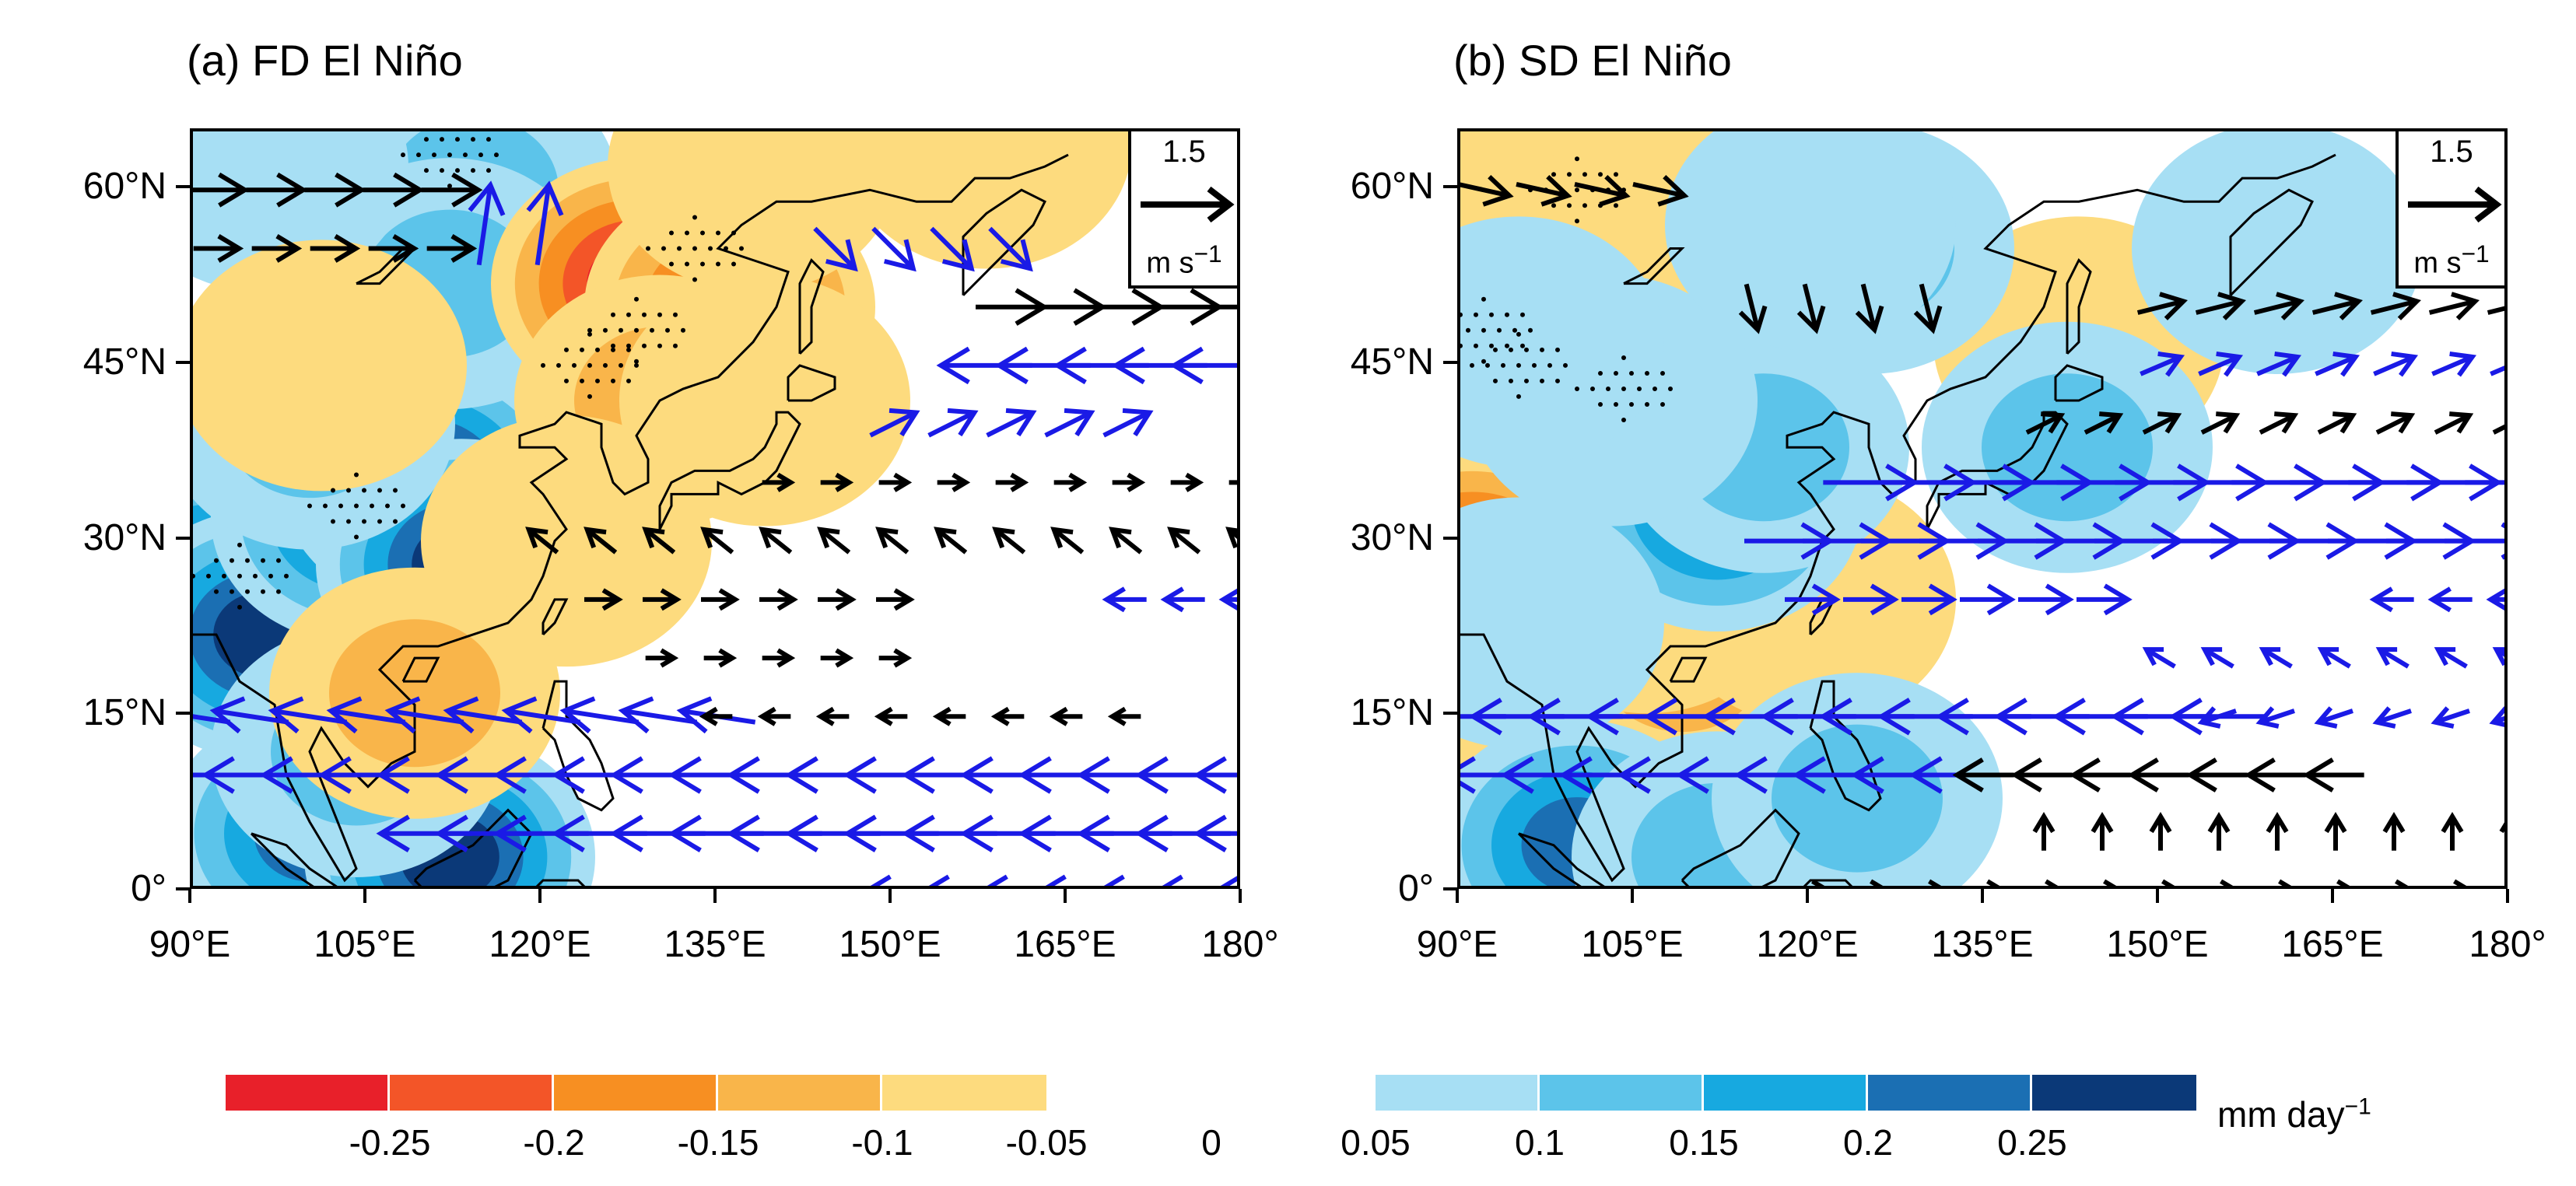 The image size is (2576, 1186). I want to click on colorbar-label: 0.25, so click(2032, 1142).